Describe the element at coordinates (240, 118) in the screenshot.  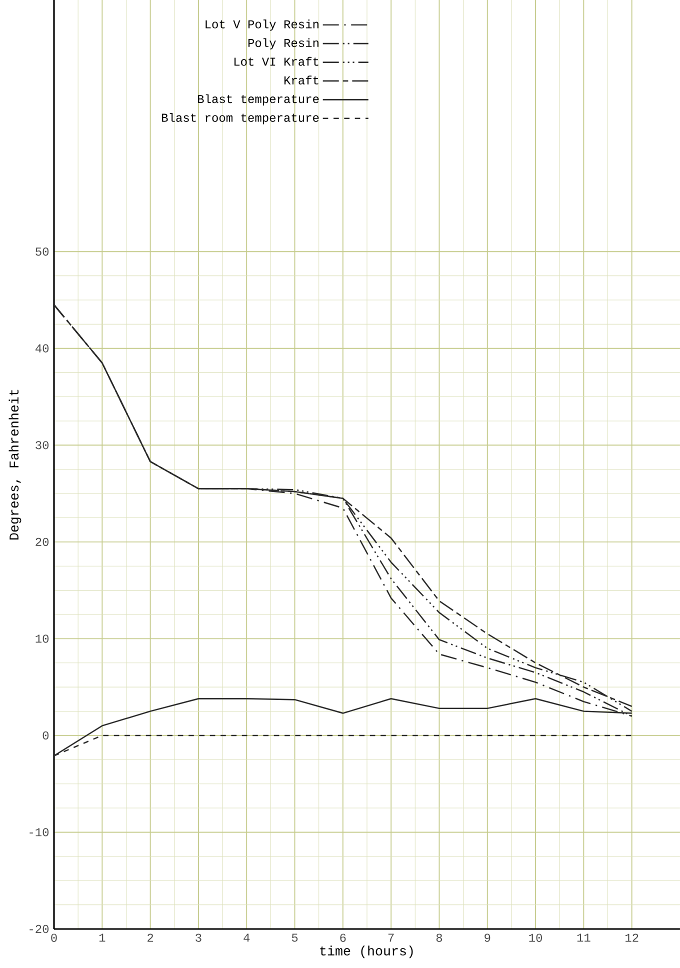
I see `legend-label: Blast room temperature` at that location.